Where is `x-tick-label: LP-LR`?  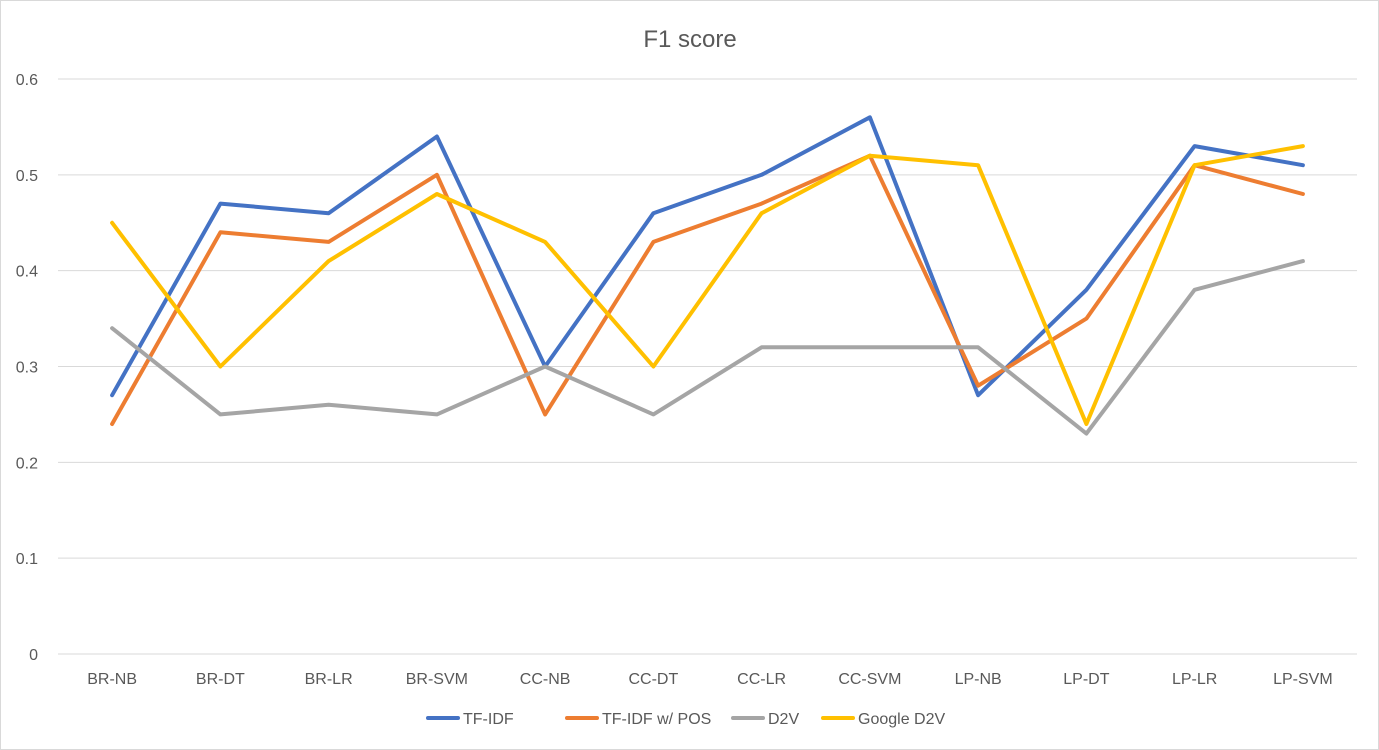 x-tick-label: LP-LR is located at coordinates (1194, 679).